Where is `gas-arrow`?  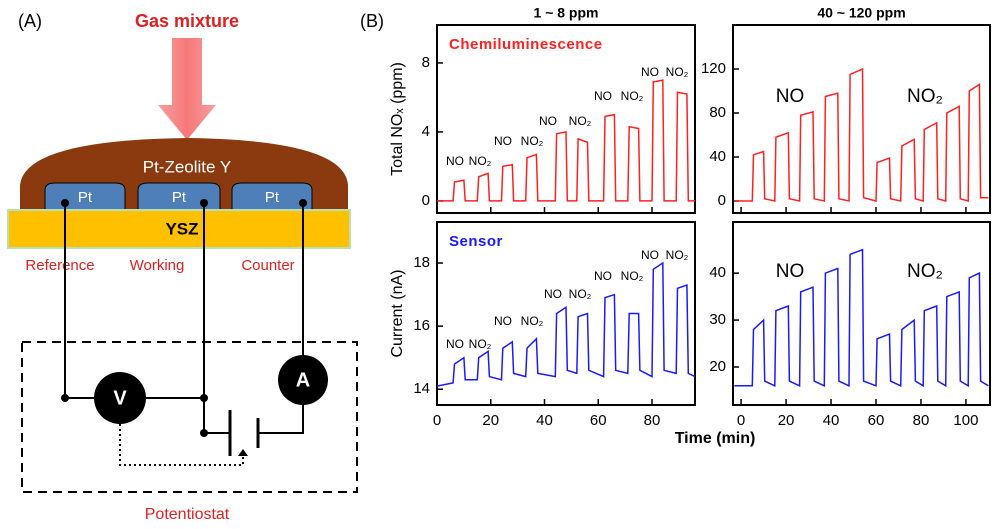 gas-arrow is located at coordinates (187, 89).